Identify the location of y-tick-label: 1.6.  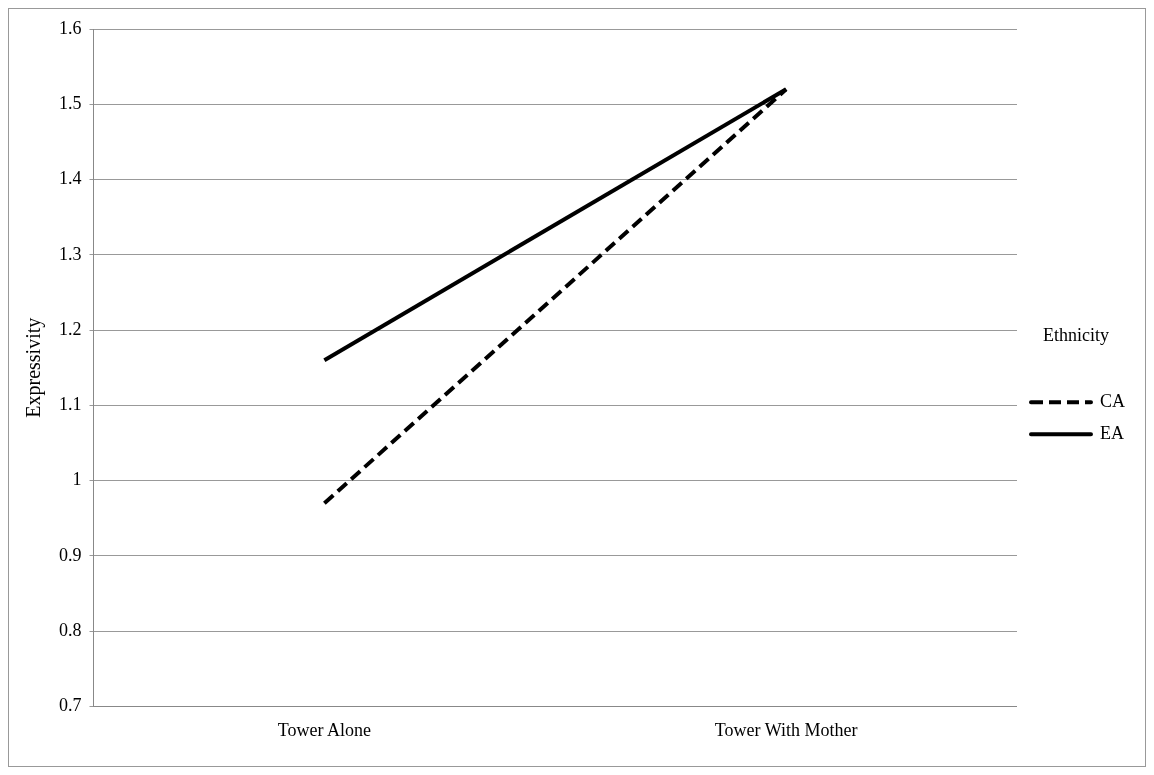
(70, 27).